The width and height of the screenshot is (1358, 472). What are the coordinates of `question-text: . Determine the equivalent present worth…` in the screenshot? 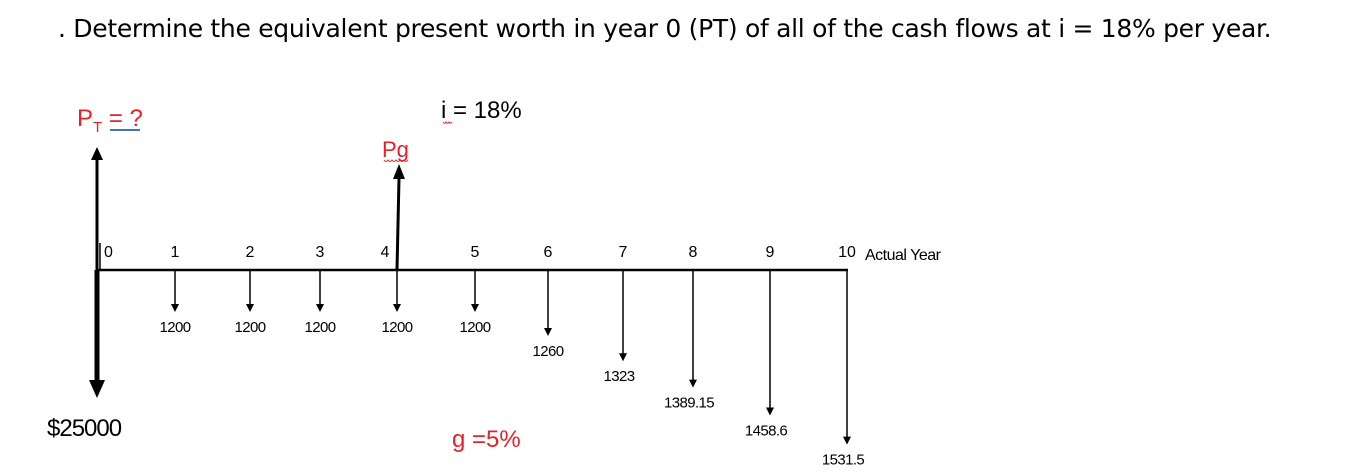 It's located at (665, 28).